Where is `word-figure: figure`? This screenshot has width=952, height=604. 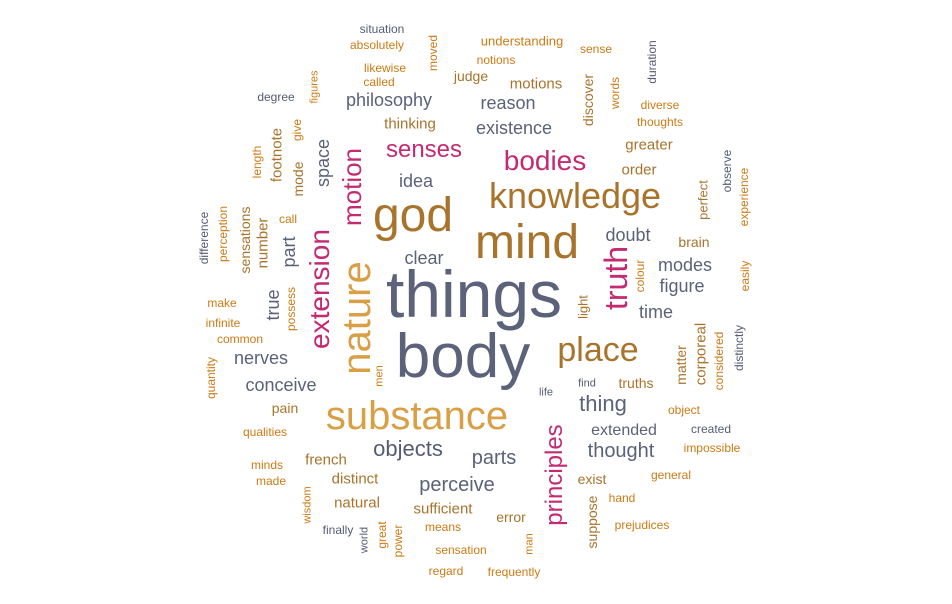
word-figure: figure is located at coordinates (682, 286).